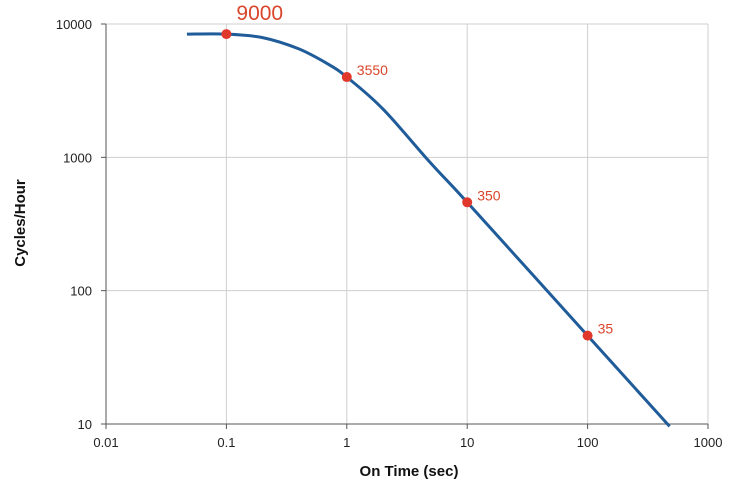 This screenshot has width=739, height=486. What do you see at coordinates (708, 442) in the screenshot?
I see `x-tick-label: 1000` at bounding box center [708, 442].